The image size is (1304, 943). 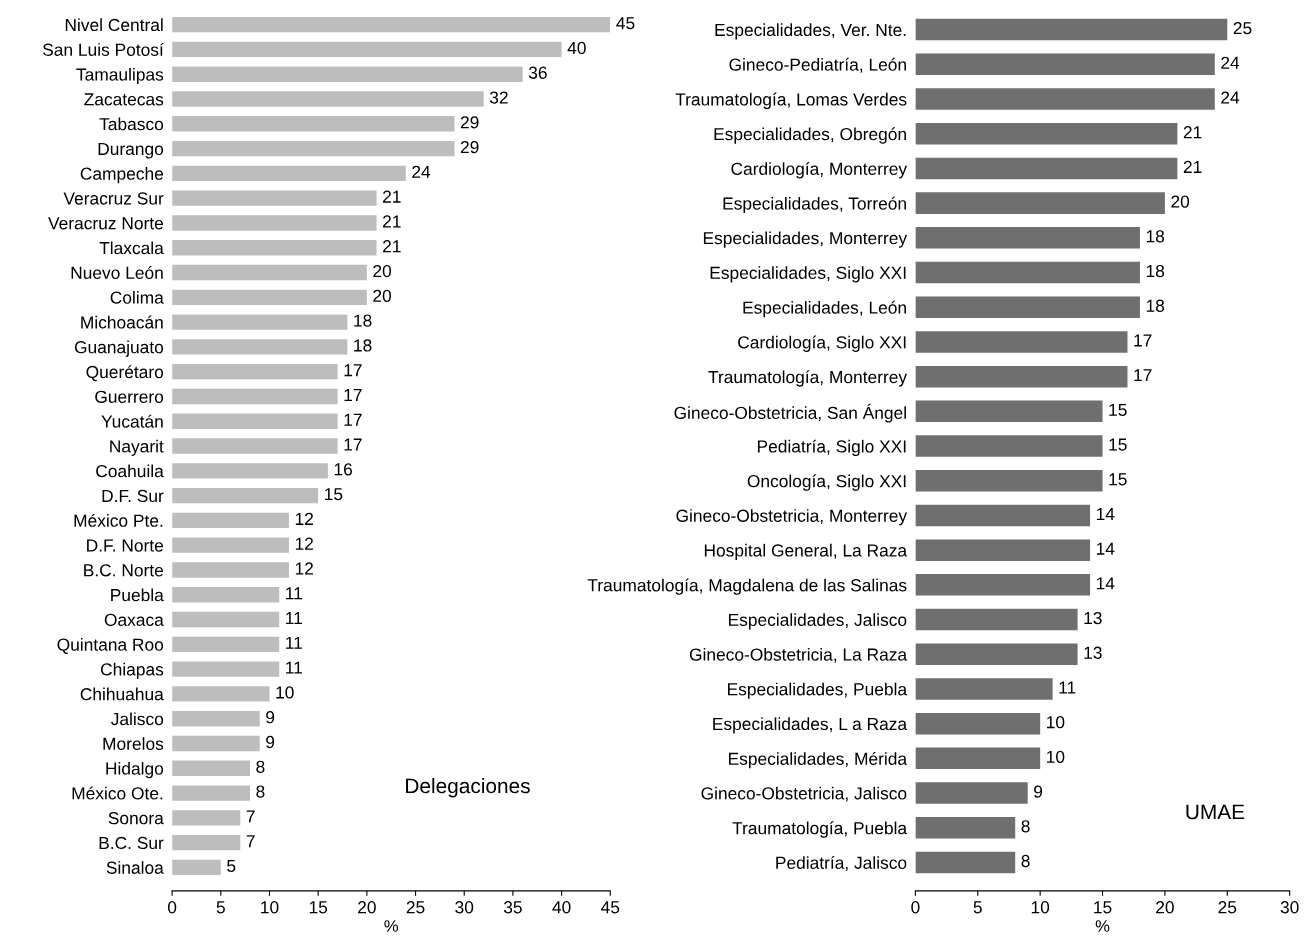 What do you see at coordinates (119, 348) in the screenshot?
I see `y-tick-label: Guanajuato` at bounding box center [119, 348].